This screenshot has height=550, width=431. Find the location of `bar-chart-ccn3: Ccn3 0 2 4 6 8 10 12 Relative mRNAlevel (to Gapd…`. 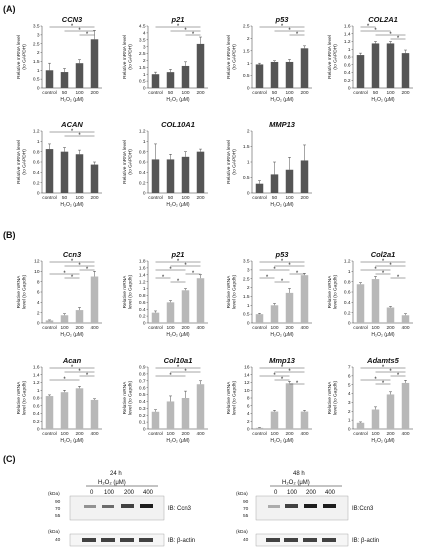

bar-chart-ccn3: Ccn3 0 2 4 6 8 10 12 Relative mRNAlevel (to Gapd… is located at coordinates (59, 294).